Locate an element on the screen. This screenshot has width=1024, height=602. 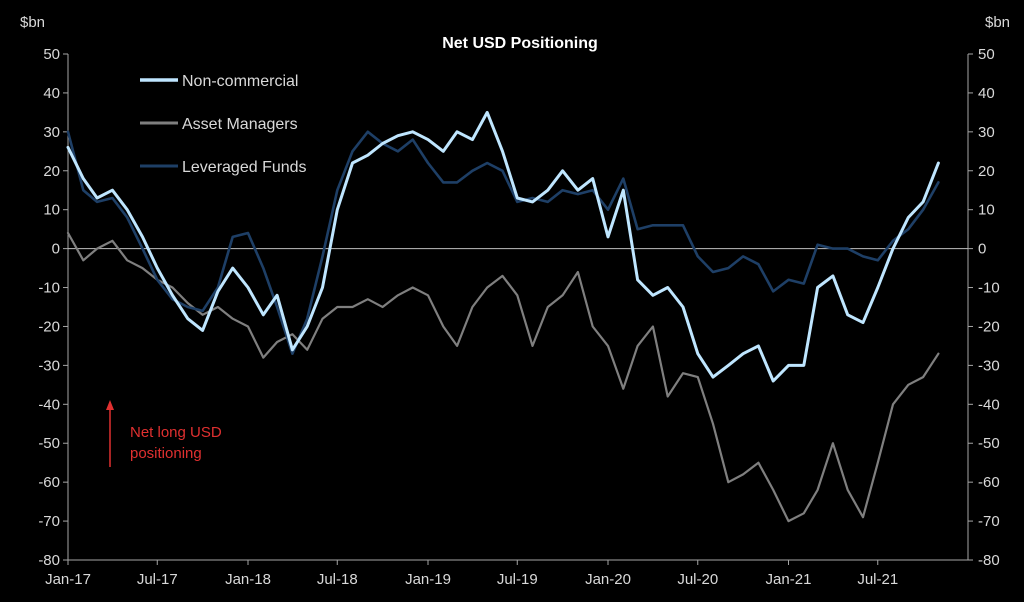
right-y-tick-label: 10 is located at coordinates (986, 210).